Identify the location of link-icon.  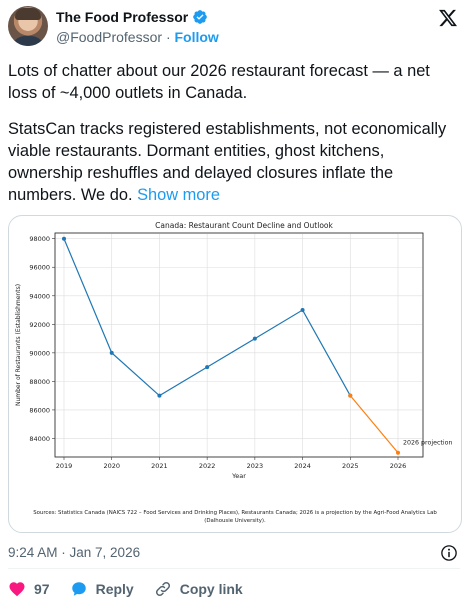
(162, 589).